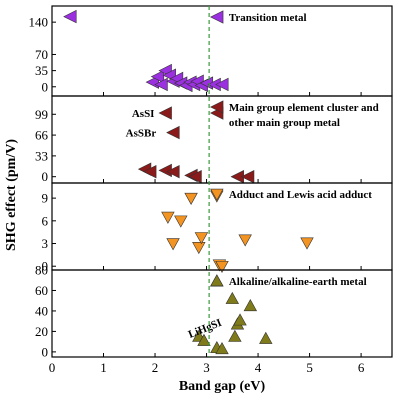 This screenshot has width=400, height=400. What do you see at coordinates (41, 155) in the screenshot?
I see `y-tick-label: 33` at bounding box center [41, 155].